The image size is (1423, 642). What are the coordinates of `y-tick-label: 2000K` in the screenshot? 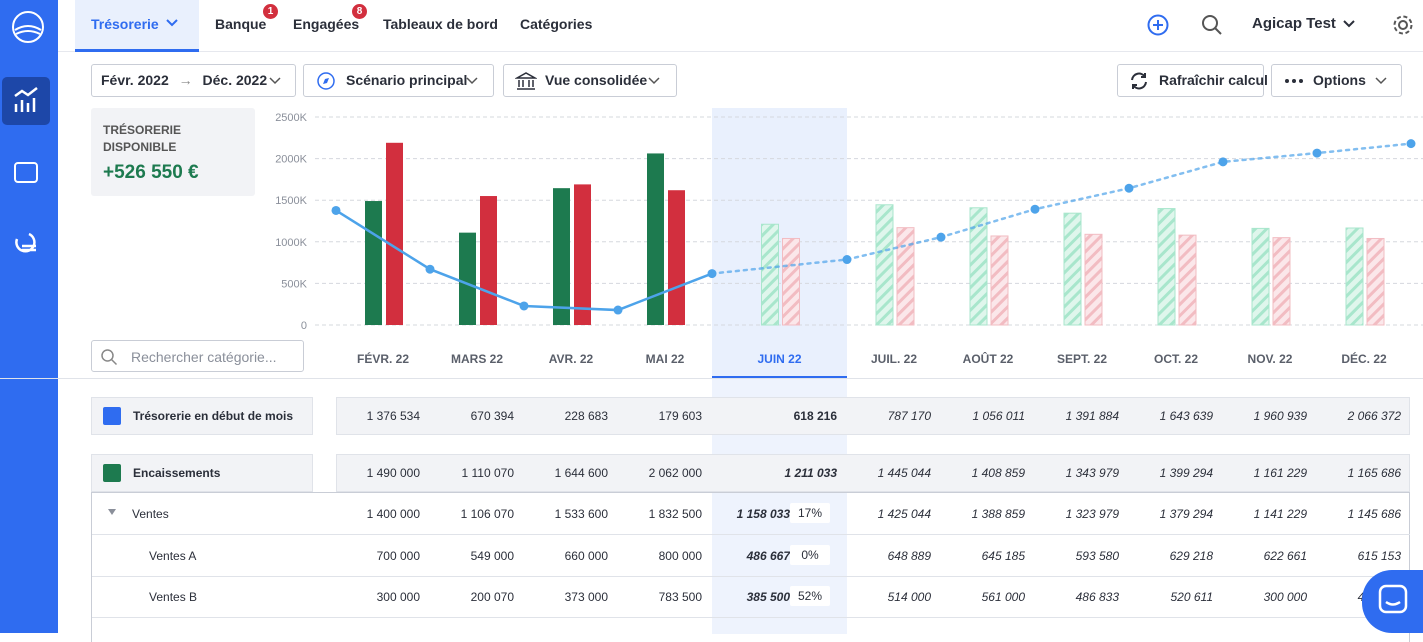 It's located at (291, 160).